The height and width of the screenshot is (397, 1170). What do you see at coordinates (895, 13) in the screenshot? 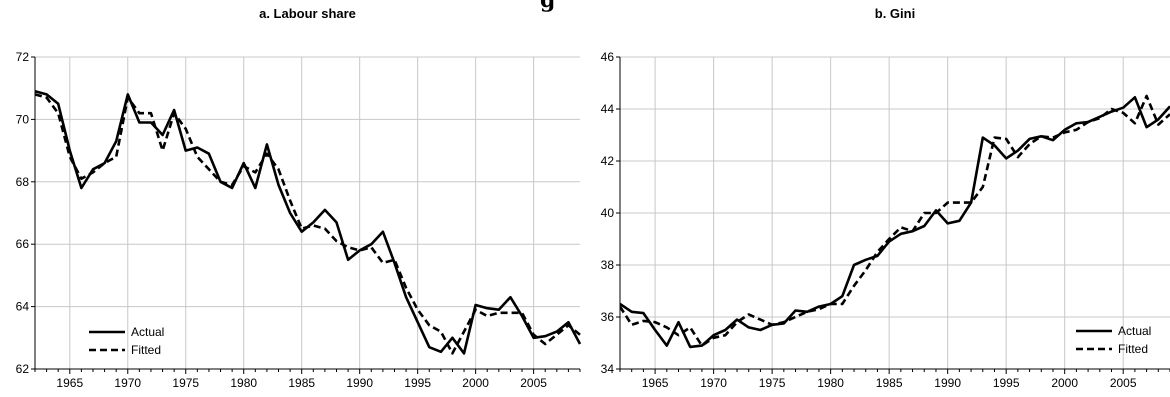
I see `chart-title: b. Gini` at bounding box center [895, 13].